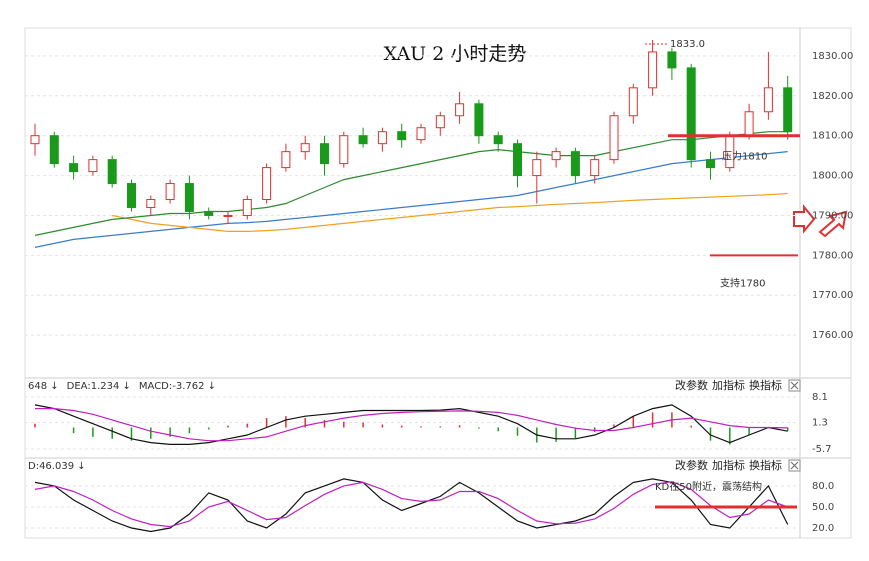 This screenshot has height=561, width=869. I want to click on legend-entry: DEA:1.234 ↓, so click(99, 386).